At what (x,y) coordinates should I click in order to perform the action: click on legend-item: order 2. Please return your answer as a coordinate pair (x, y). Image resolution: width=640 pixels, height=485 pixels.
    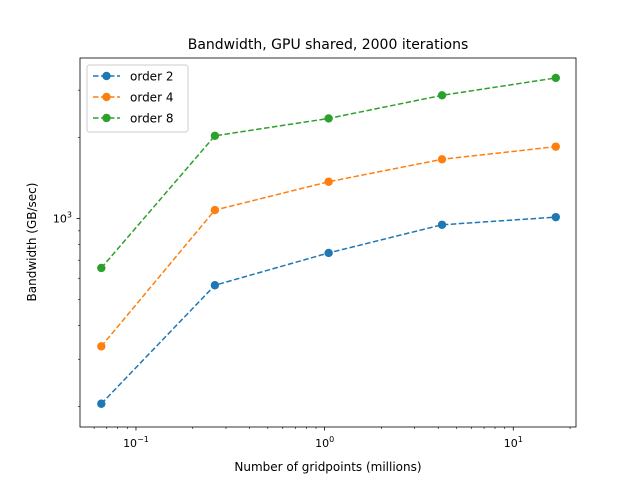
    Looking at the image, I should click on (133, 77).